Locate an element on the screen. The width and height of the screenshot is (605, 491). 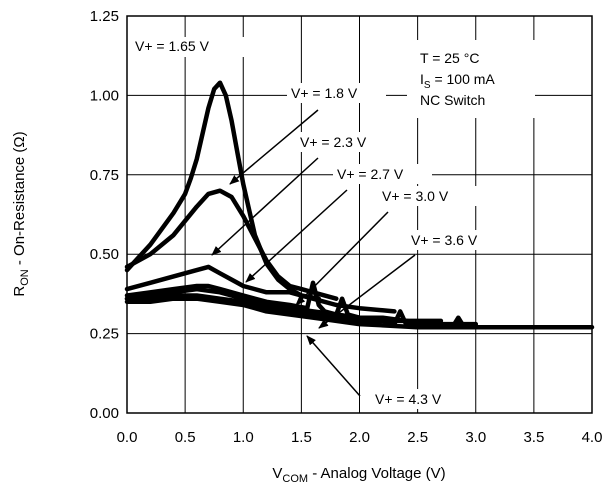
y-tick-label: 0.25 is located at coordinates (104, 334).